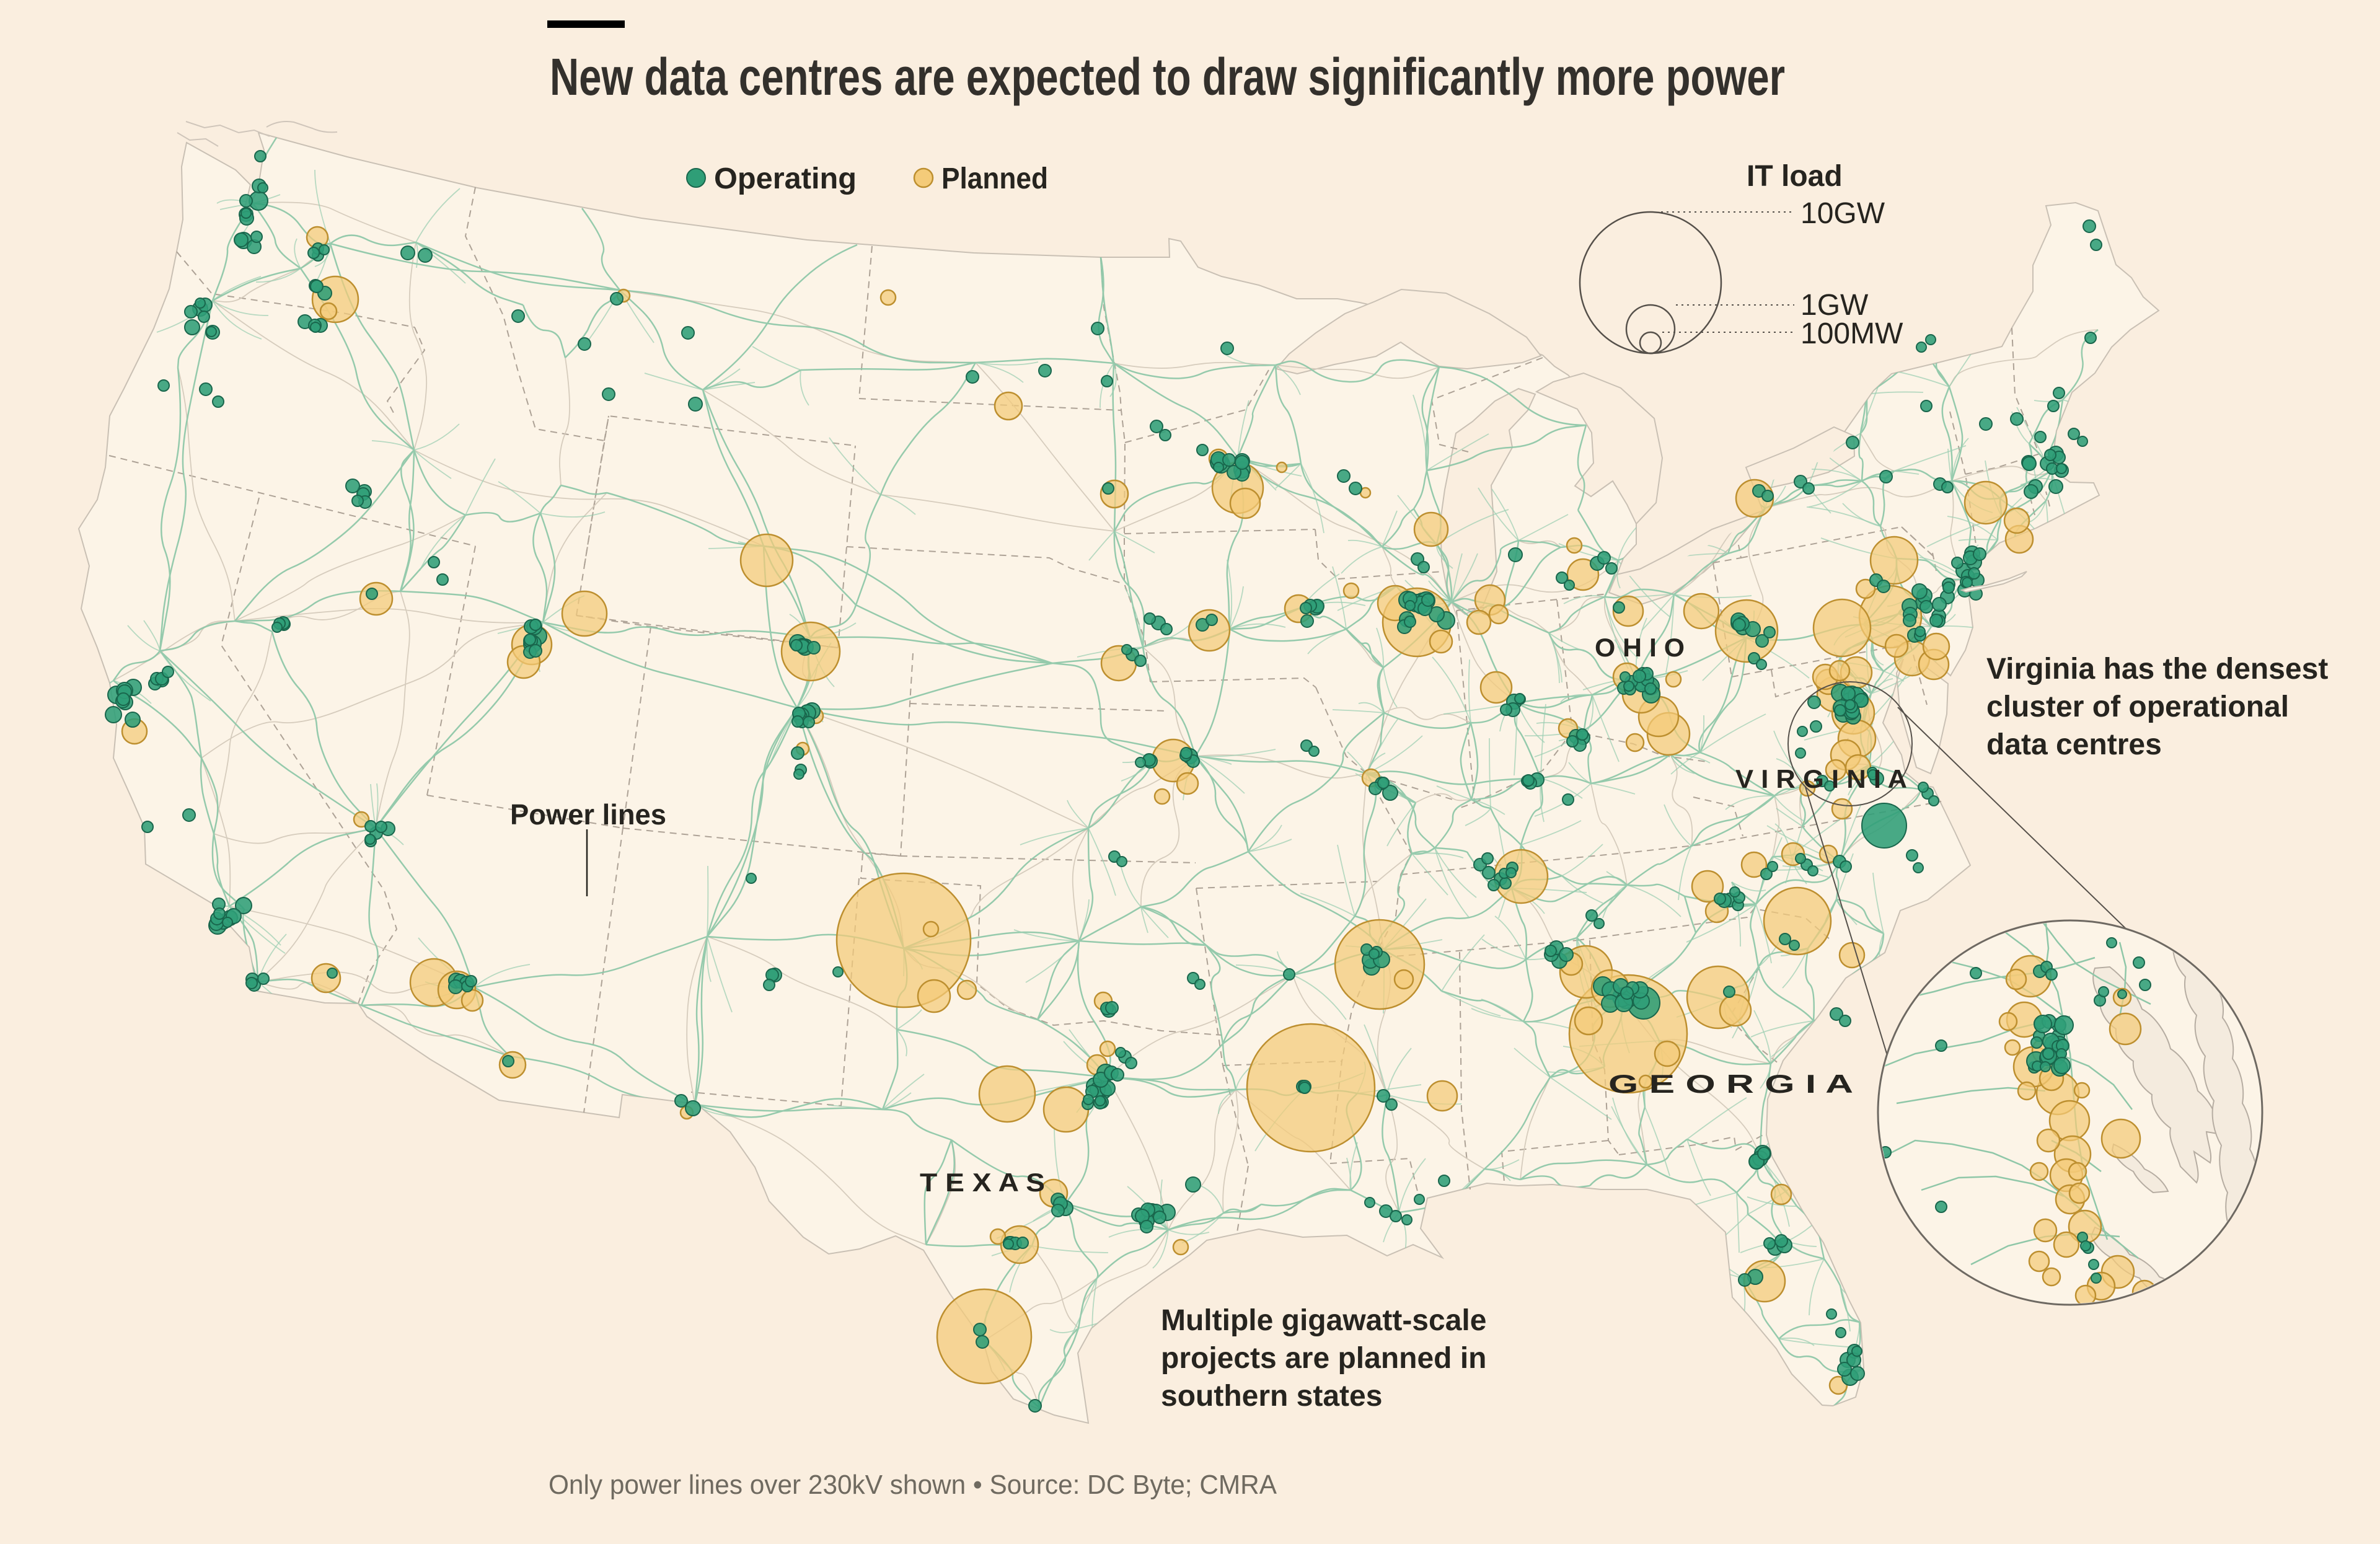  What do you see at coordinates (2137, 706) in the screenshot?
I see `svg-text: cluster of operational` at bounding box center [2137, 706].